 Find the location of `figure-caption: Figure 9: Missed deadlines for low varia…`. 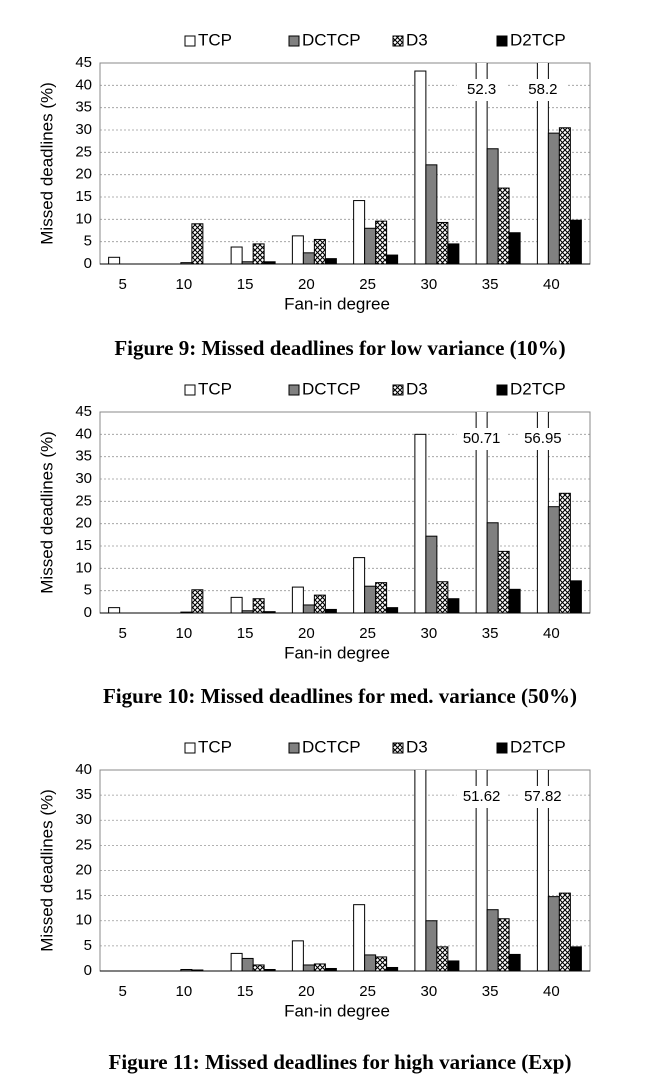

figure-caption: Figure 9: Missed deadlines for low varia… is located at coordinates (339, 348).